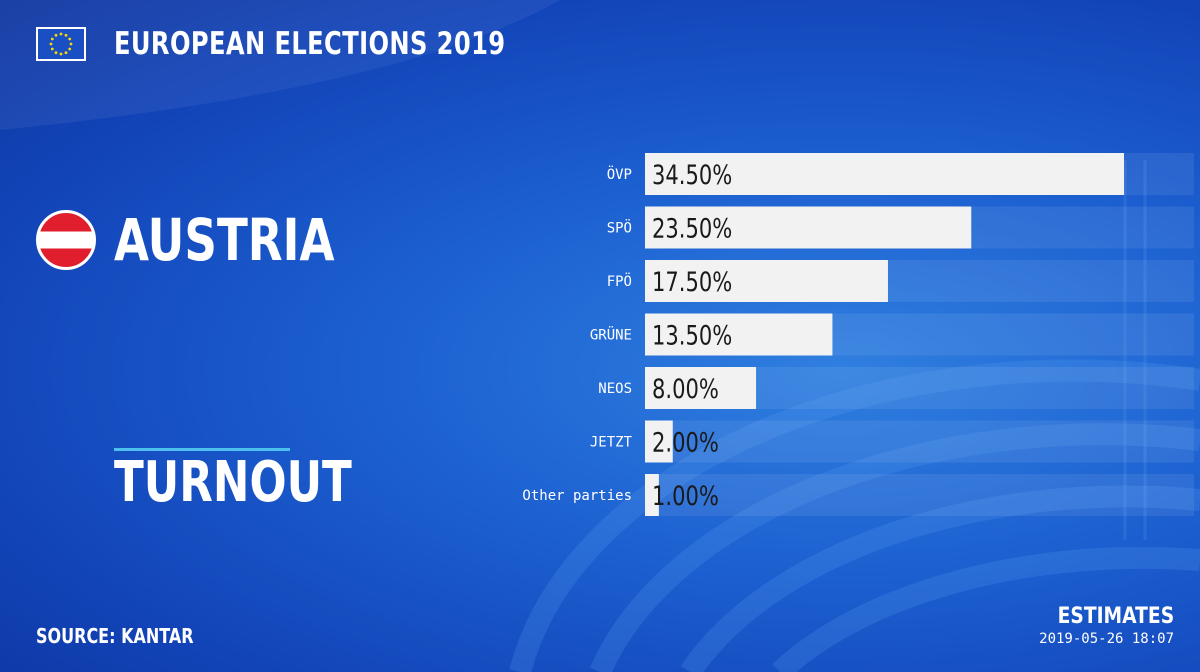 The width and height of the screenshot is (1200, 672). I want to click on country-heading: AUSTRIA, so click(216, 240).